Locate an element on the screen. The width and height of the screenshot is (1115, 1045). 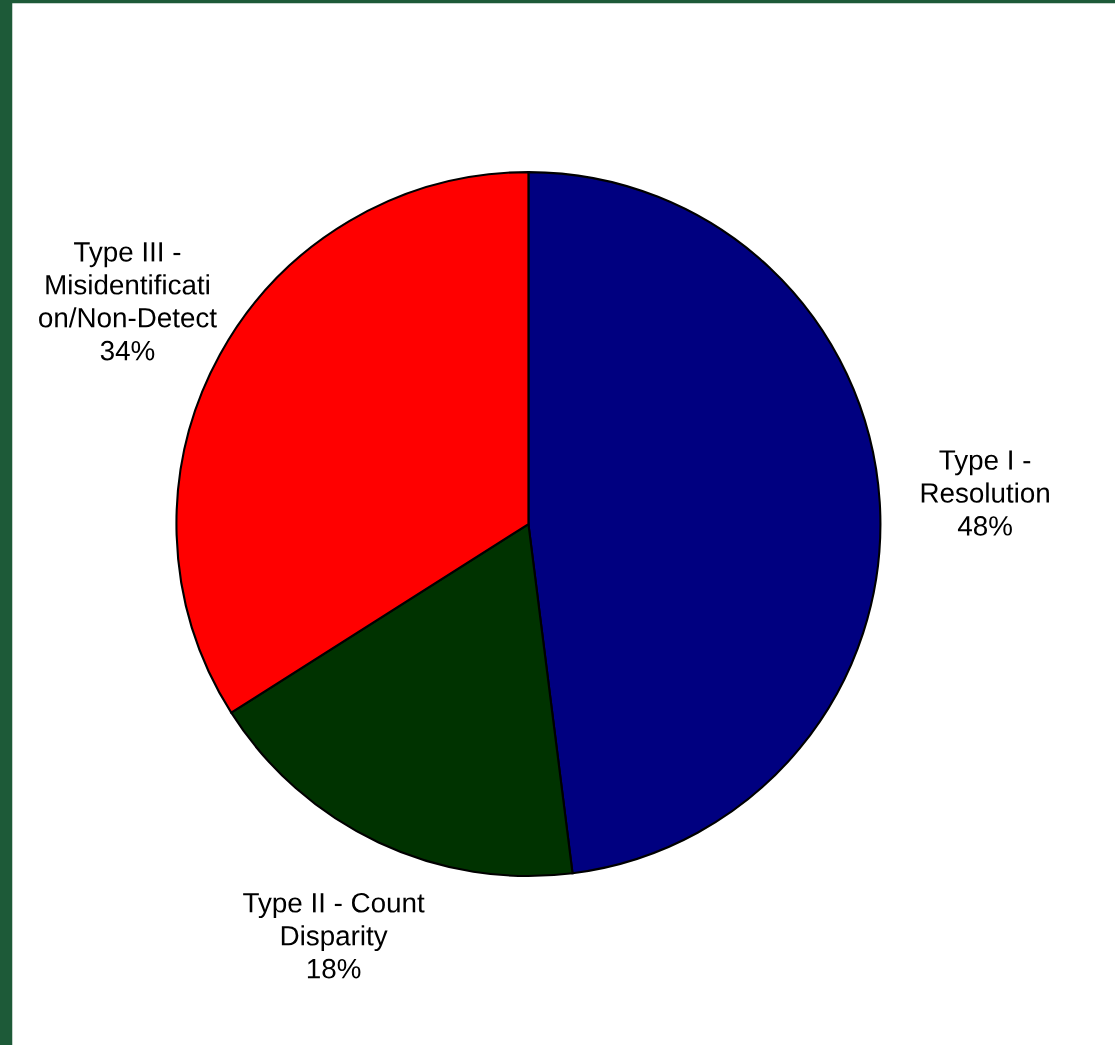
slice-label: Type I - Resolution is located at coordinates (985, 476).